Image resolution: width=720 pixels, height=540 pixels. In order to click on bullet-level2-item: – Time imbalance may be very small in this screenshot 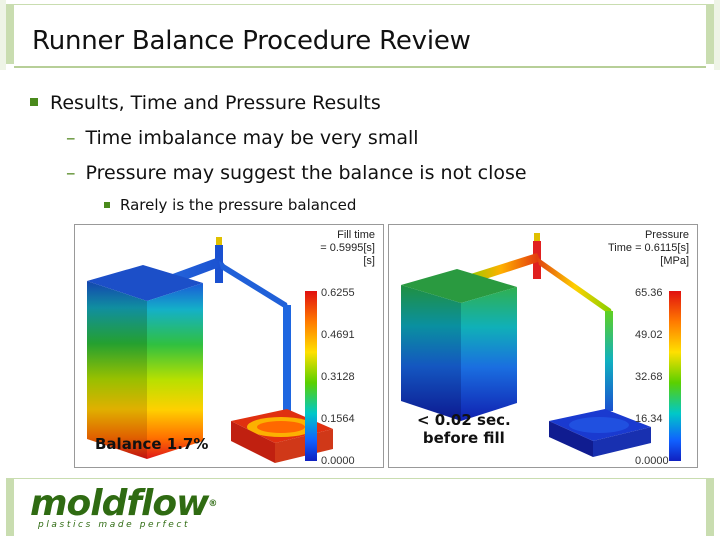, I will do `click(242, 138)`.